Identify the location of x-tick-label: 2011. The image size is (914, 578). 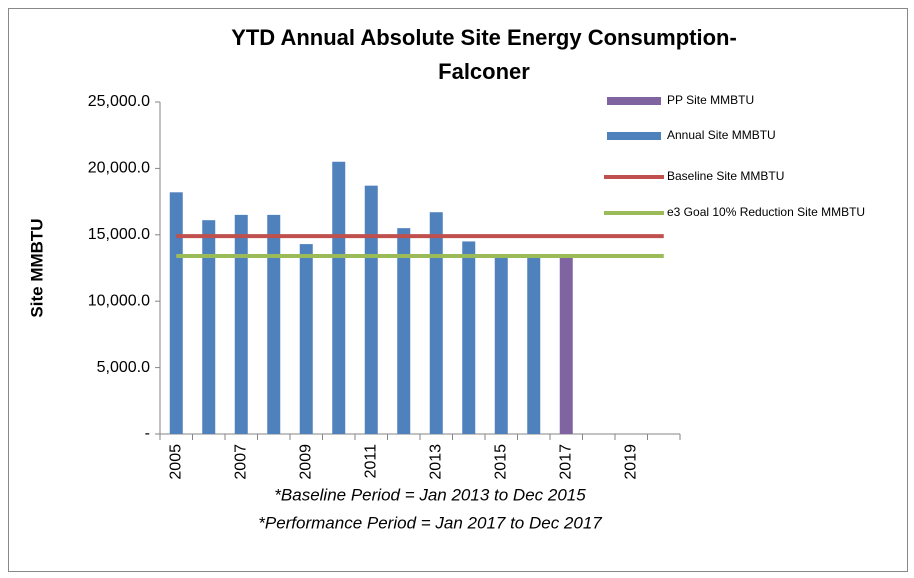
(370, 461).